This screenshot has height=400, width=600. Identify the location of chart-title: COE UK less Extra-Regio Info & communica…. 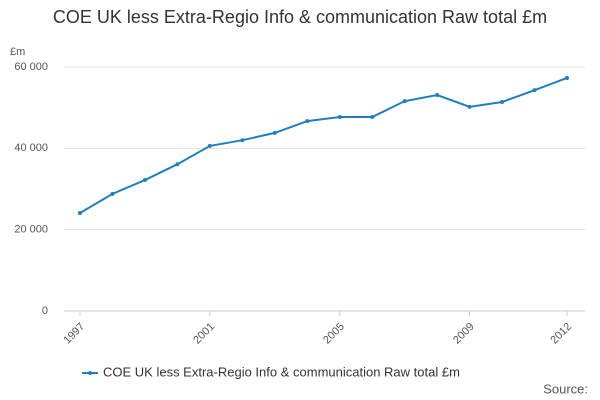
(300, 17).